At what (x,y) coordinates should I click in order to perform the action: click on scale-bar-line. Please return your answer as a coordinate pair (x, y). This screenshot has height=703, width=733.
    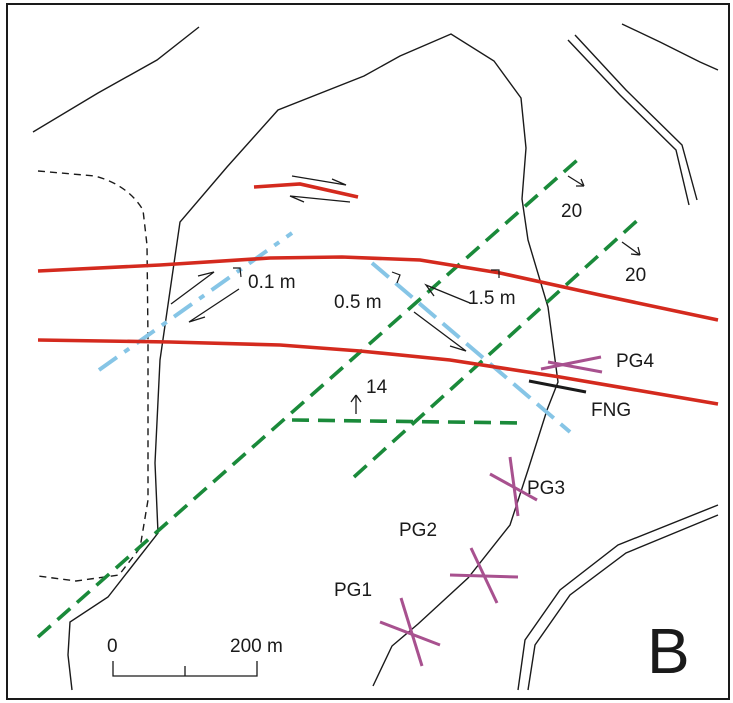
    Looking at the image, I should click on (185, 669).